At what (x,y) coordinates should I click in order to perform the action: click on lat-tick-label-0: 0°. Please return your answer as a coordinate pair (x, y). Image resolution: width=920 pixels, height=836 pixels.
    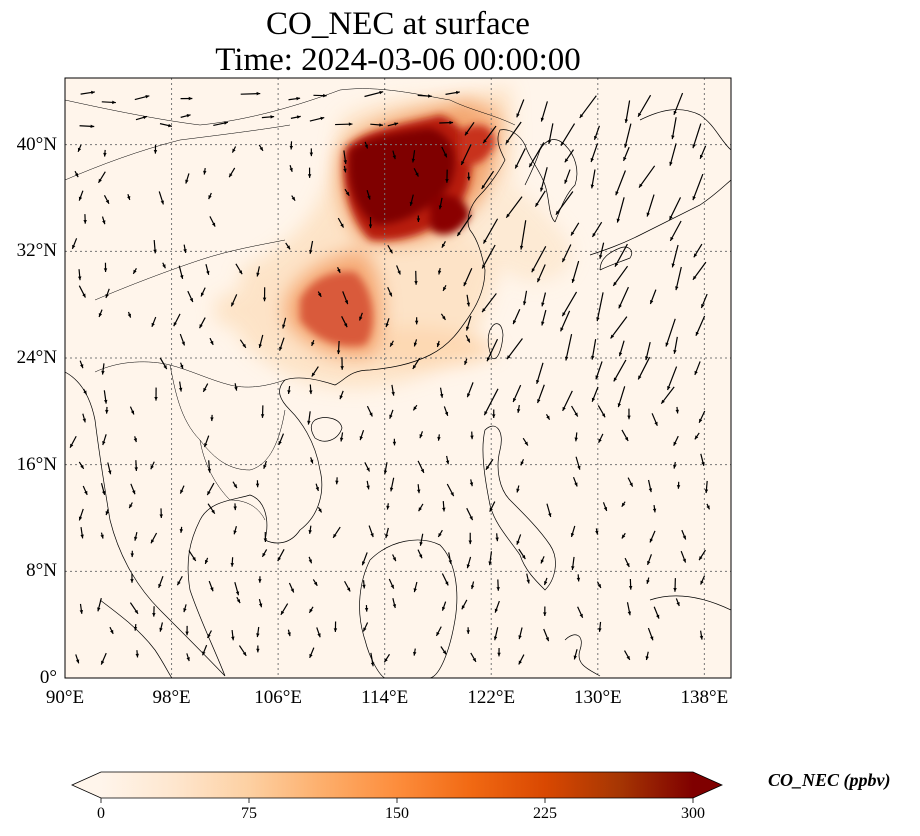
    Looking at the image, I should click on (48, 677).